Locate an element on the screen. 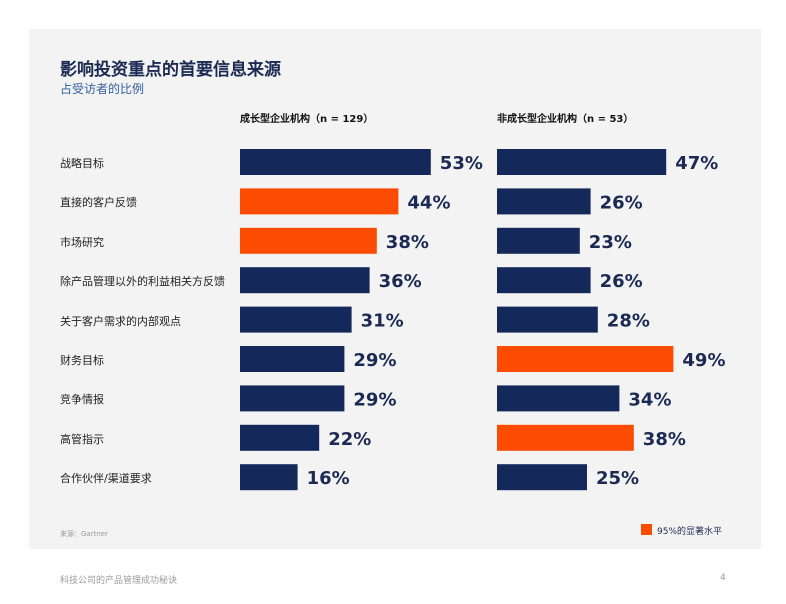  data-label-non-growth-0: 47% is located at coordinates (696, 163).